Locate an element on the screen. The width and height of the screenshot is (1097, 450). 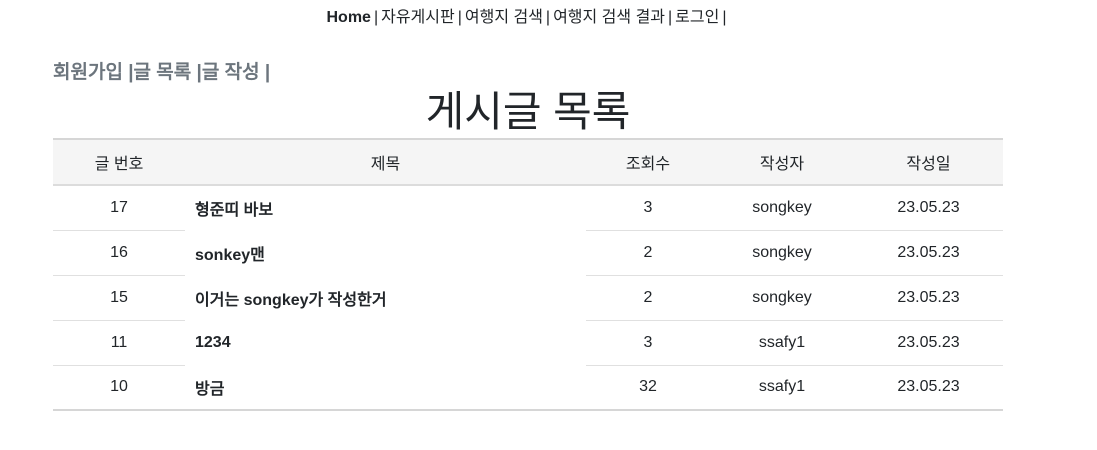
page-title: 게시글 목록 is located at coordinates (528, 111).